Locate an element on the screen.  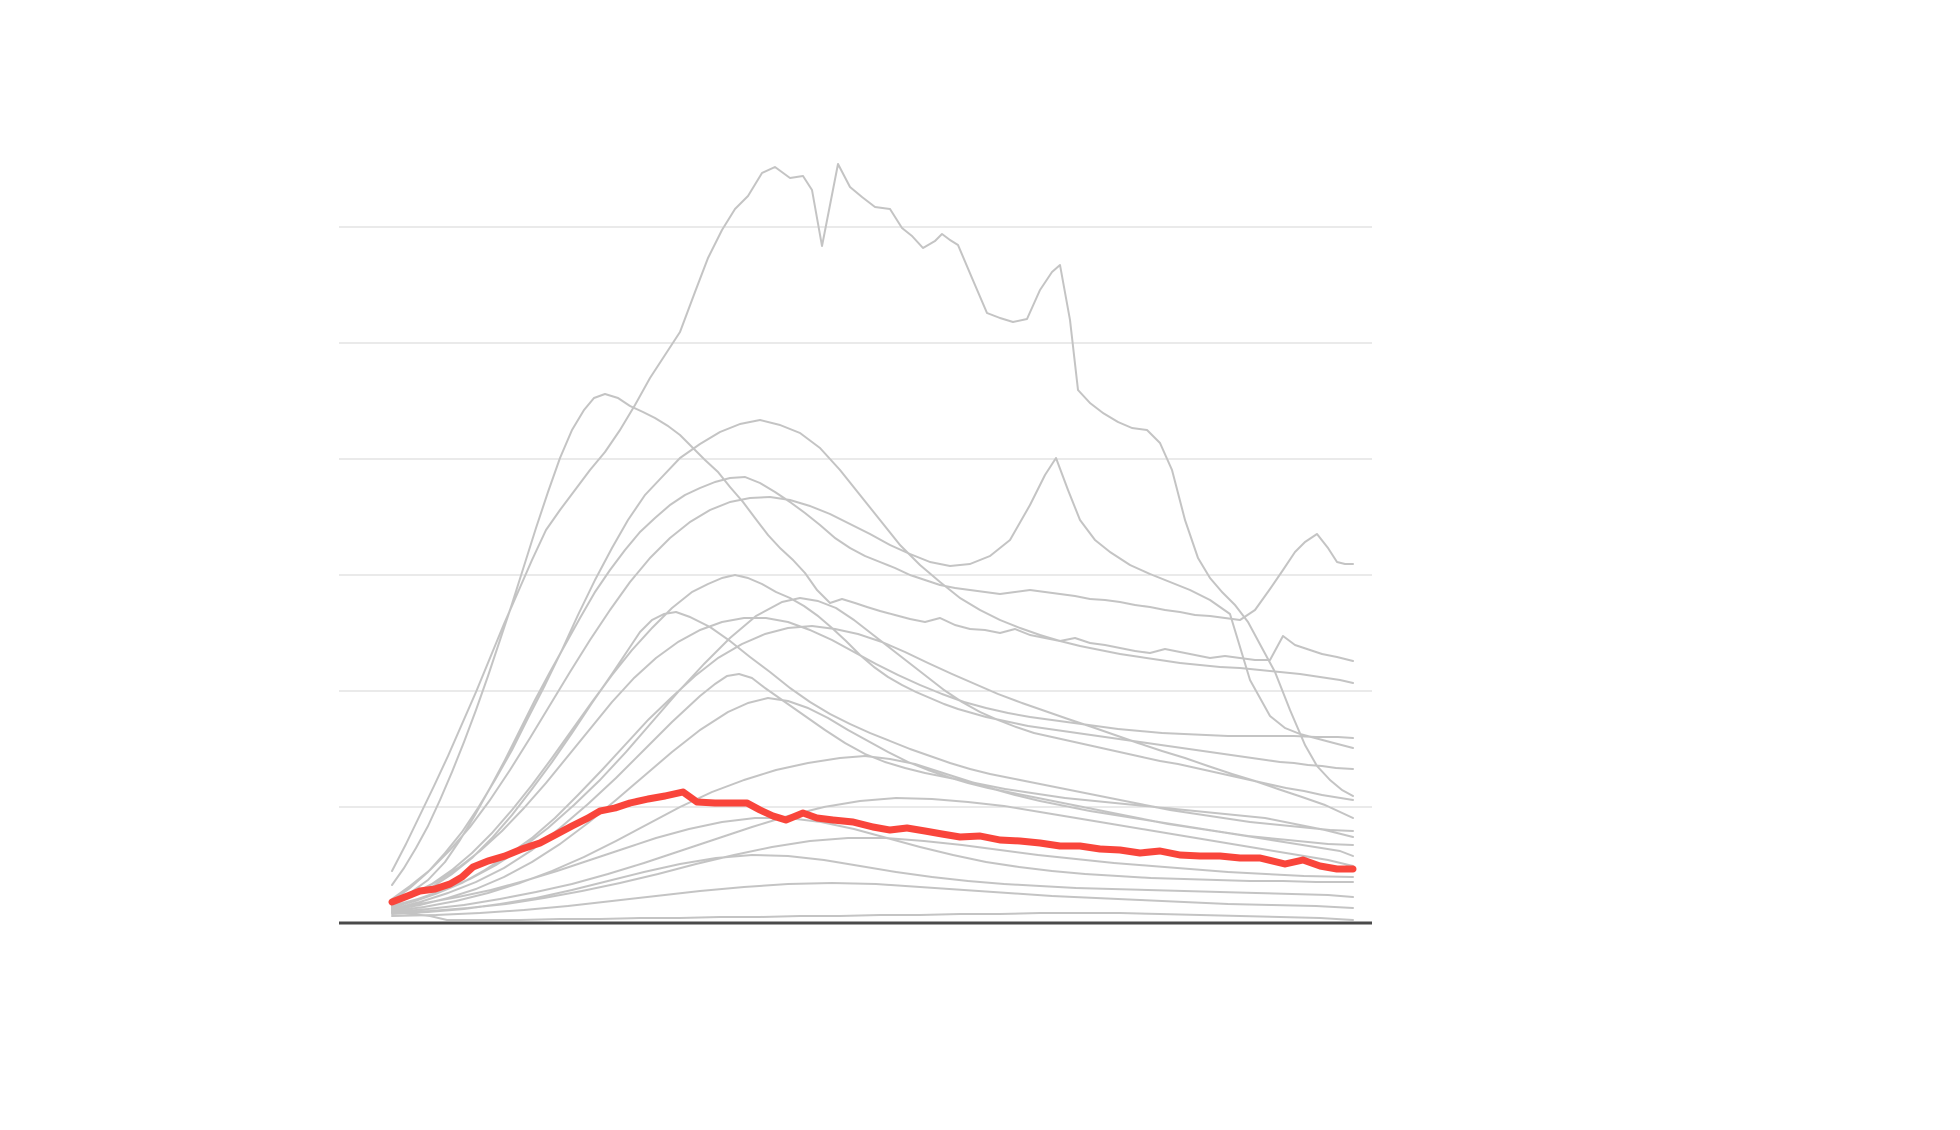
highlighted-line is located at coordinates (872, 847).